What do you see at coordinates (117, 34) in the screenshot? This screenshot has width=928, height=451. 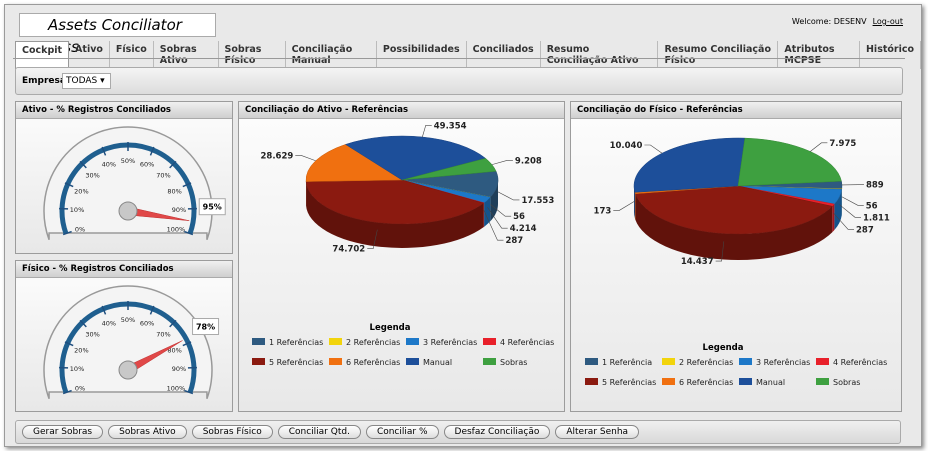 I see `logo: Assets Conciliator Express` at bounding box center [117, 34].